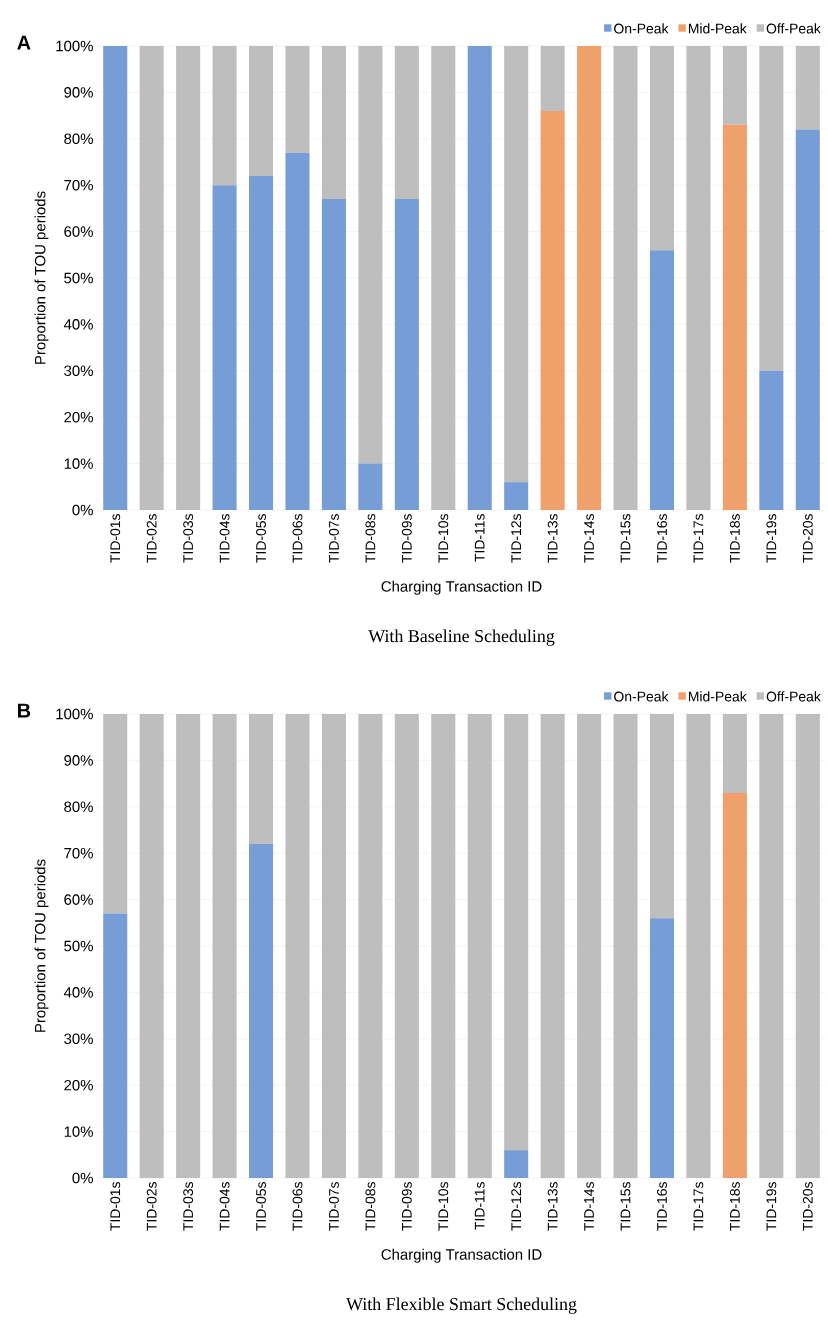  Describe the element at coordinates (589, 538) in the screenshot. I see `x-tick-label: TID-14s` at that location.